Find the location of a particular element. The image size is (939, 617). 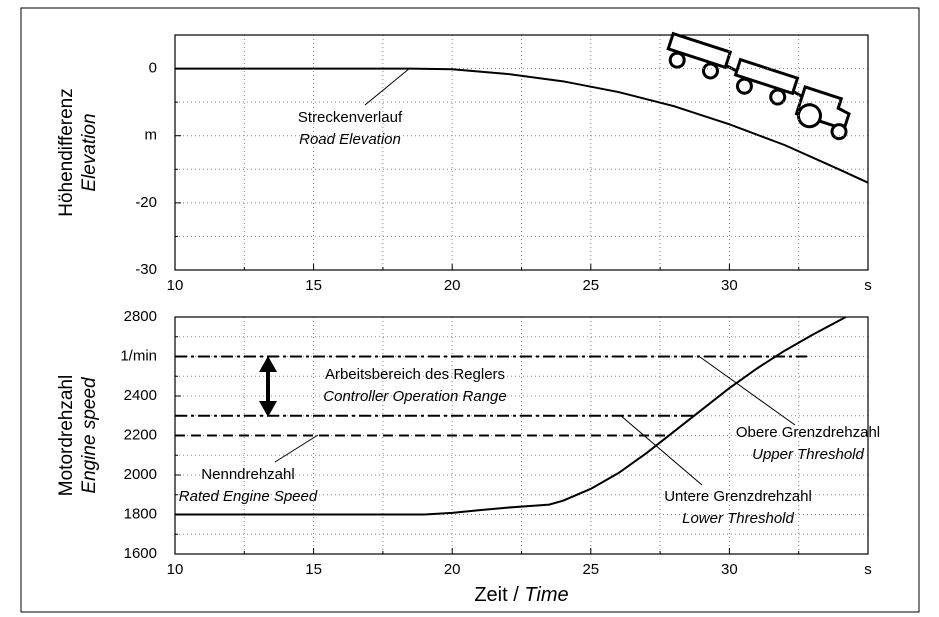

y-axis-label: Motordrehzahl is located at coordinates (66, 435).